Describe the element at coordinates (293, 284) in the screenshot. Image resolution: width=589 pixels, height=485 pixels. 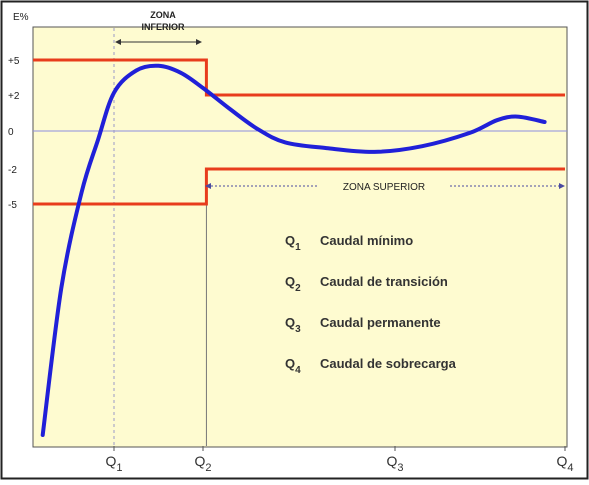
I see `legend-symbol: Q2` at that location.